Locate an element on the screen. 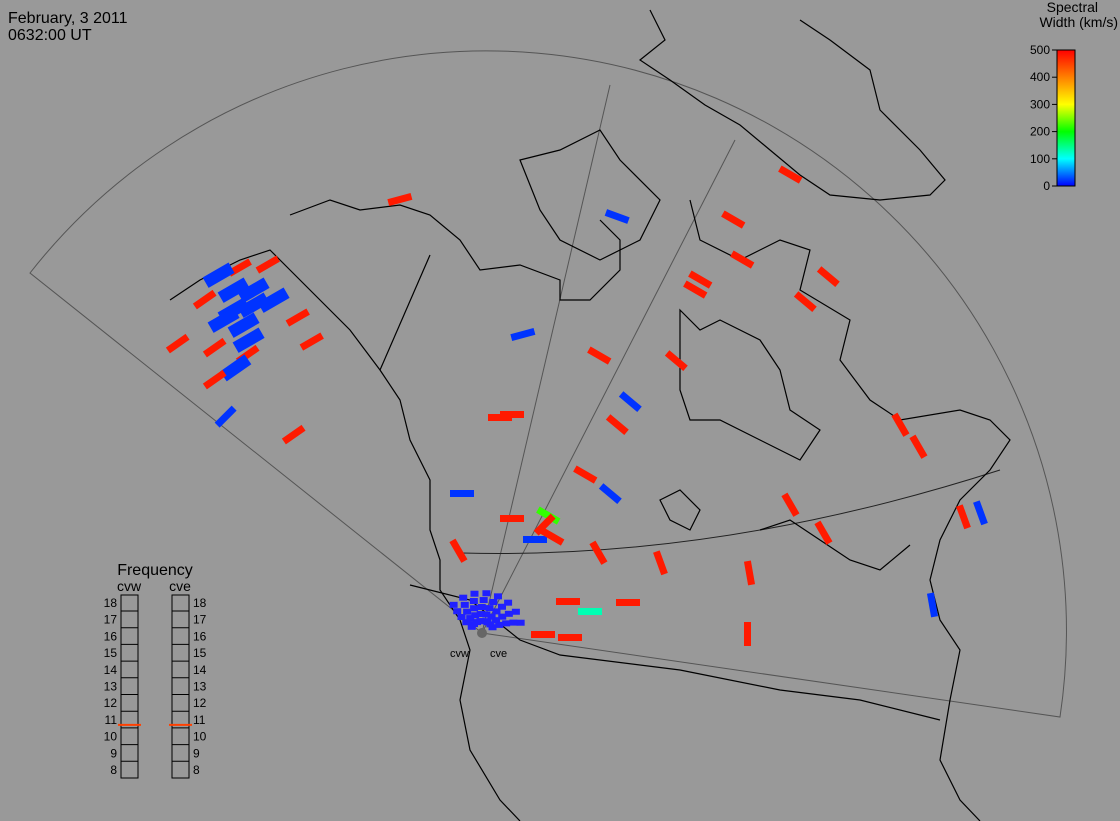  time: 0632:00 UT is located at coordinates (50, 35).